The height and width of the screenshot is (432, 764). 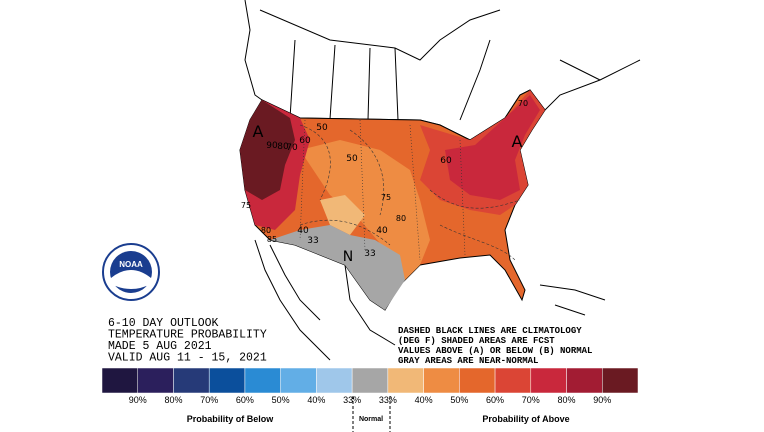 What do you see at coordinates (160, 346) in the screenshot?
I see `product-line: MADE 5 AUG 2021` at bounding box center [160, 346].